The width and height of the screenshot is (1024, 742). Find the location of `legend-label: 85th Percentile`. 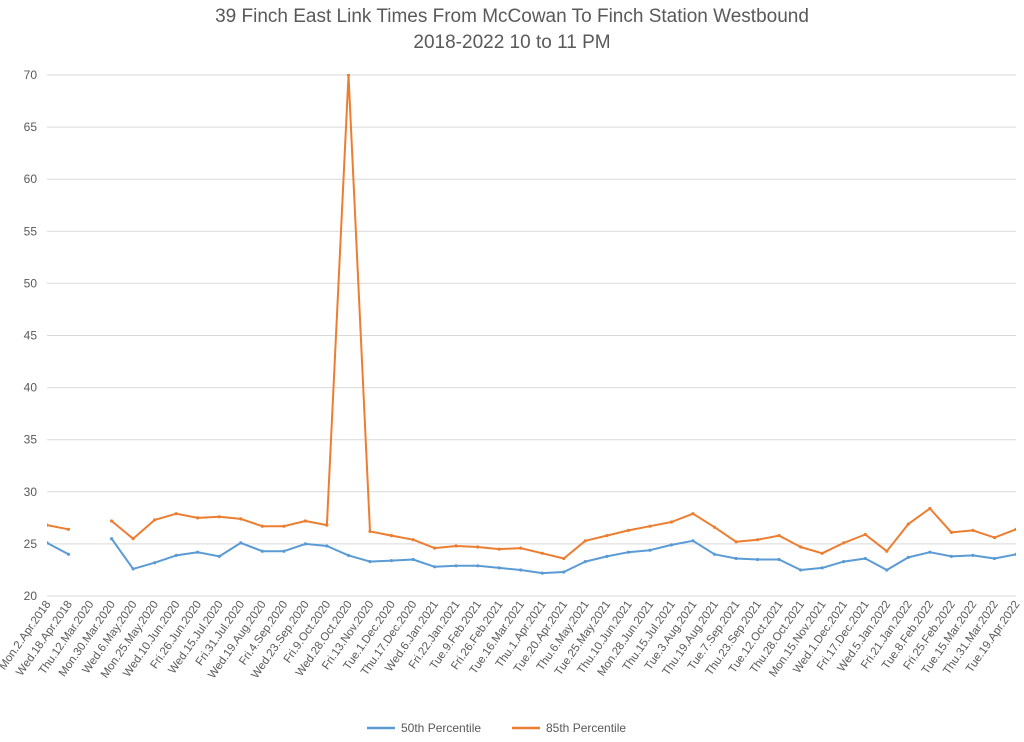

legend-label: 85th Percentile is located at coordinates (586, 728).